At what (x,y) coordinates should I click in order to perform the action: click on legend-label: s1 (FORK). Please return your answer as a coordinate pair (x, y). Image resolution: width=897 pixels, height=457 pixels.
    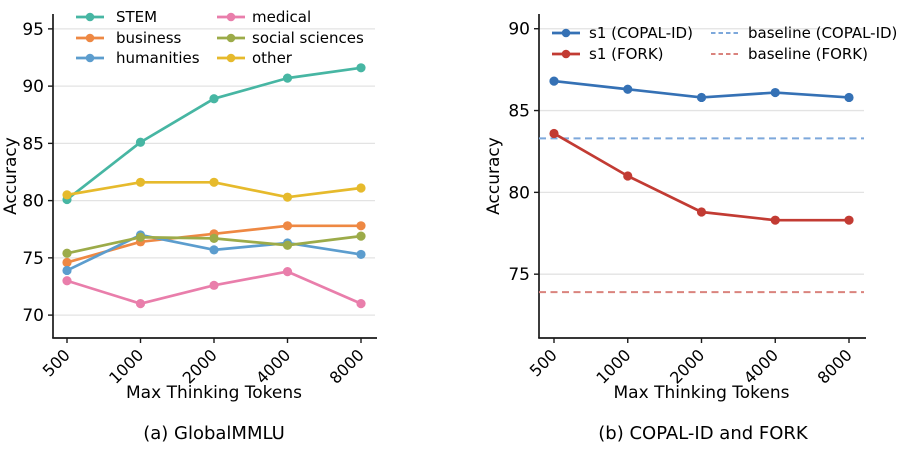
    Looking at the image, I should click on (626, 54).